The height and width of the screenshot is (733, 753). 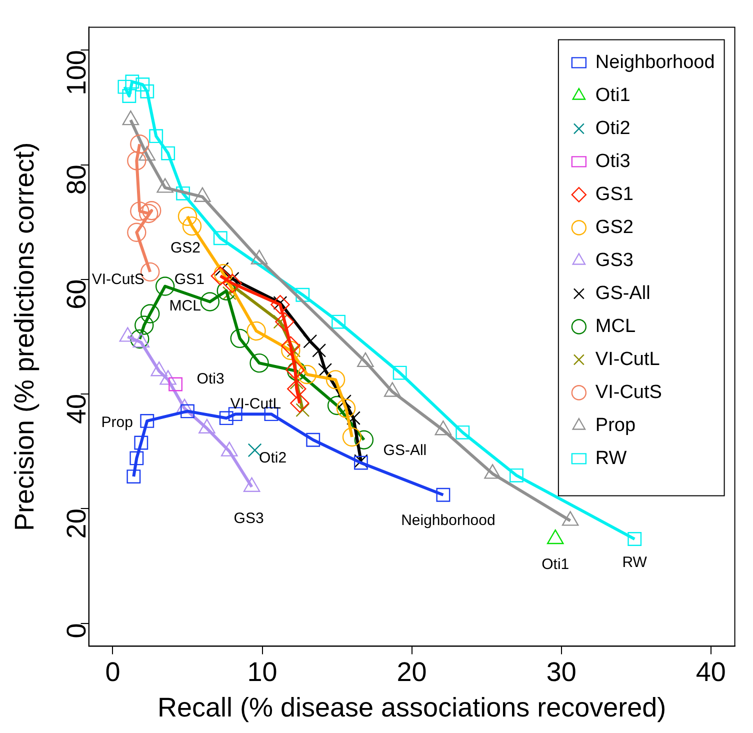 What do you see at coordinates (76, 409) in the screenshot?
I see `y-tick-label: 40` at bounding box center [76, 409].